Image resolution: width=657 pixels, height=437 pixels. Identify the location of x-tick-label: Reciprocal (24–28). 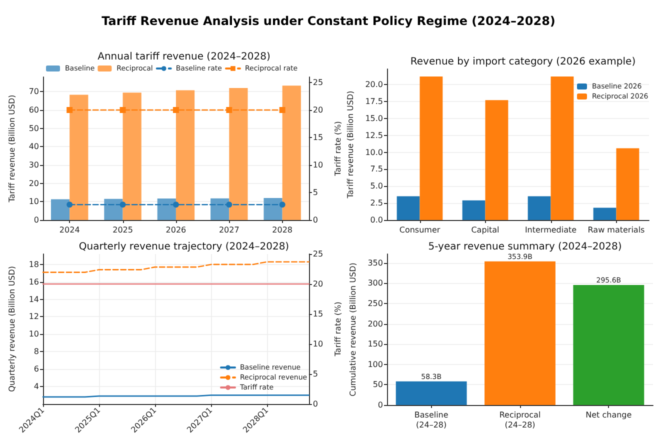
(520, 420).